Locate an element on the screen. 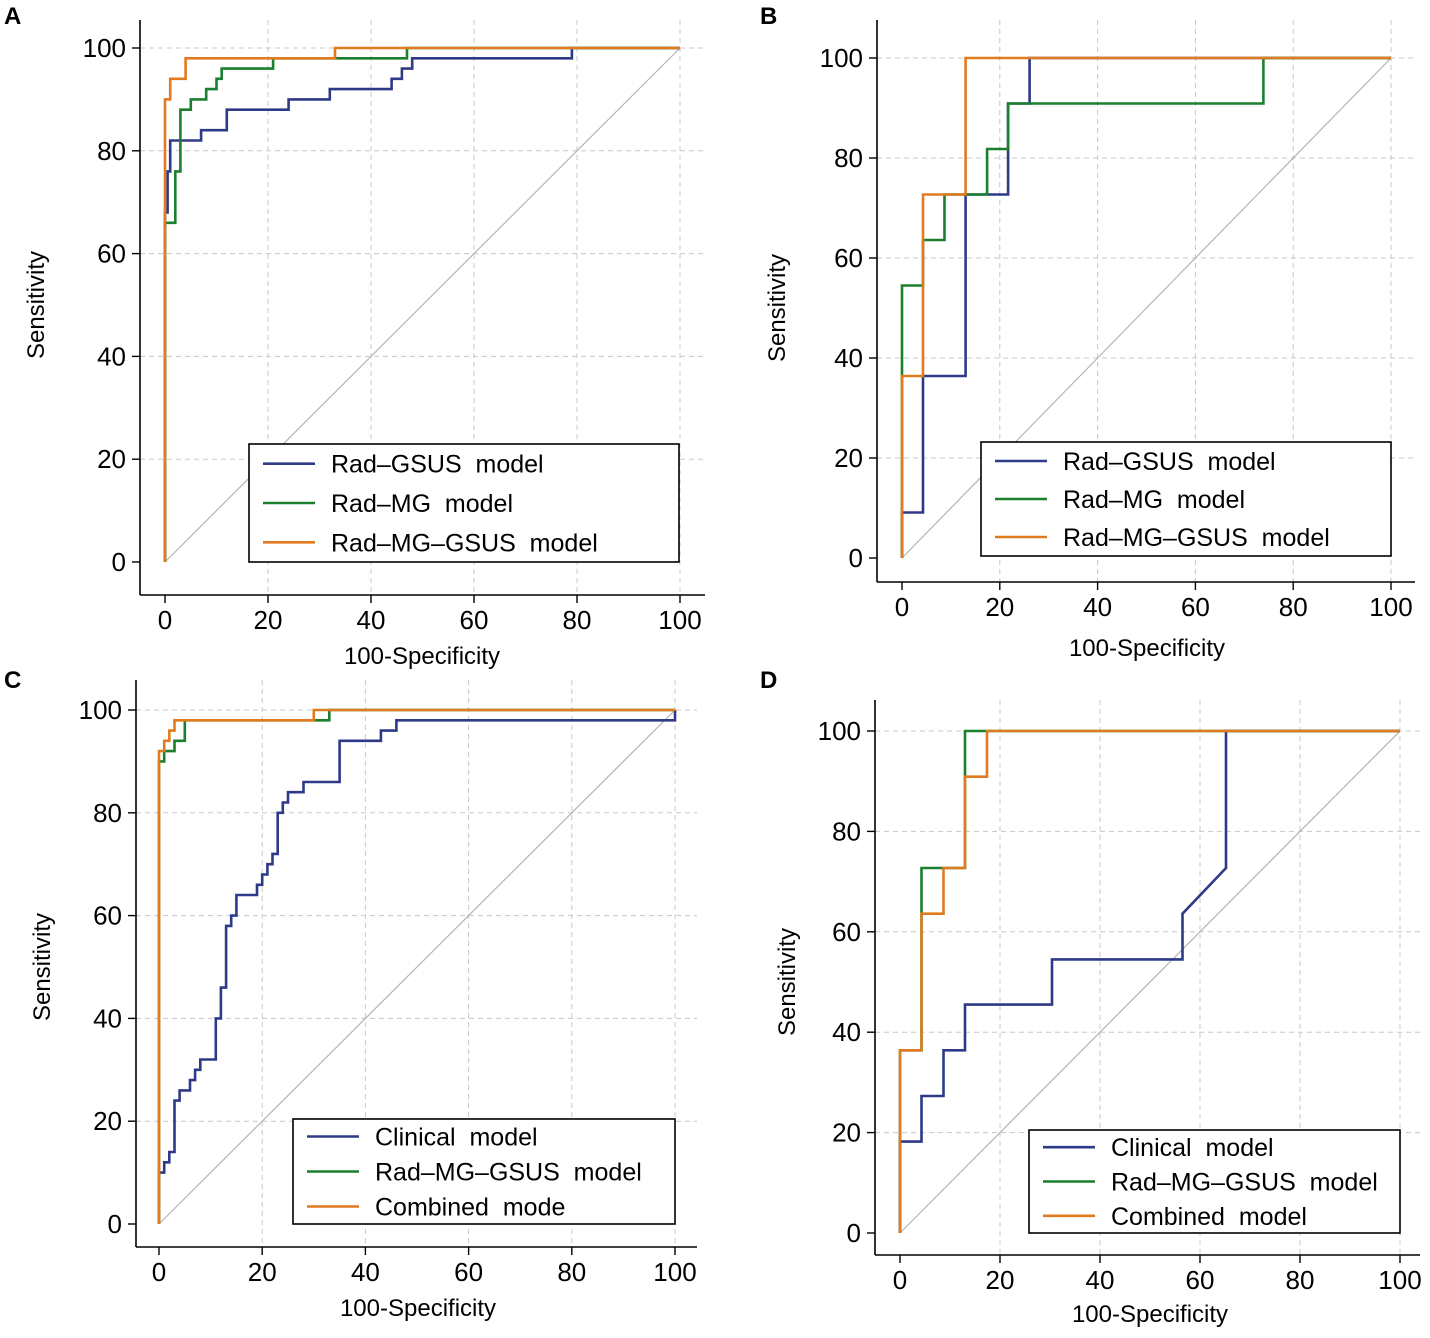 The image size is (1430, 1338). panel-label: B is located at coordinates (768, 16).